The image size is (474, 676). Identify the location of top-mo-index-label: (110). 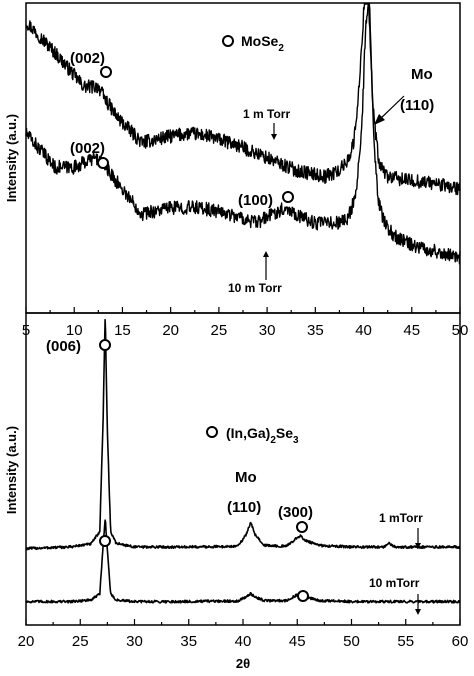
(417, 105).